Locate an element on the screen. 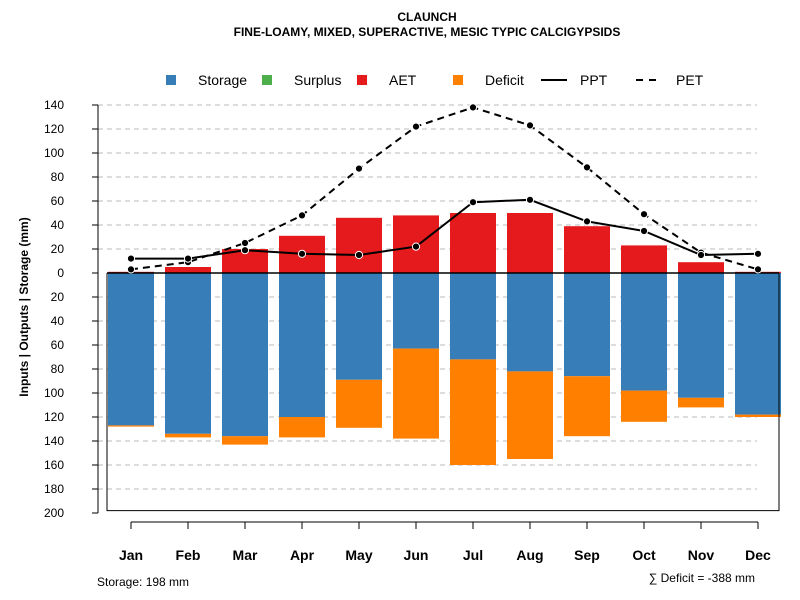 Image resolution: width=800 pixels, height=600 pixels. legend: Storage Surplus AET Deficit PPT PET is located at coordinates (435, 80).